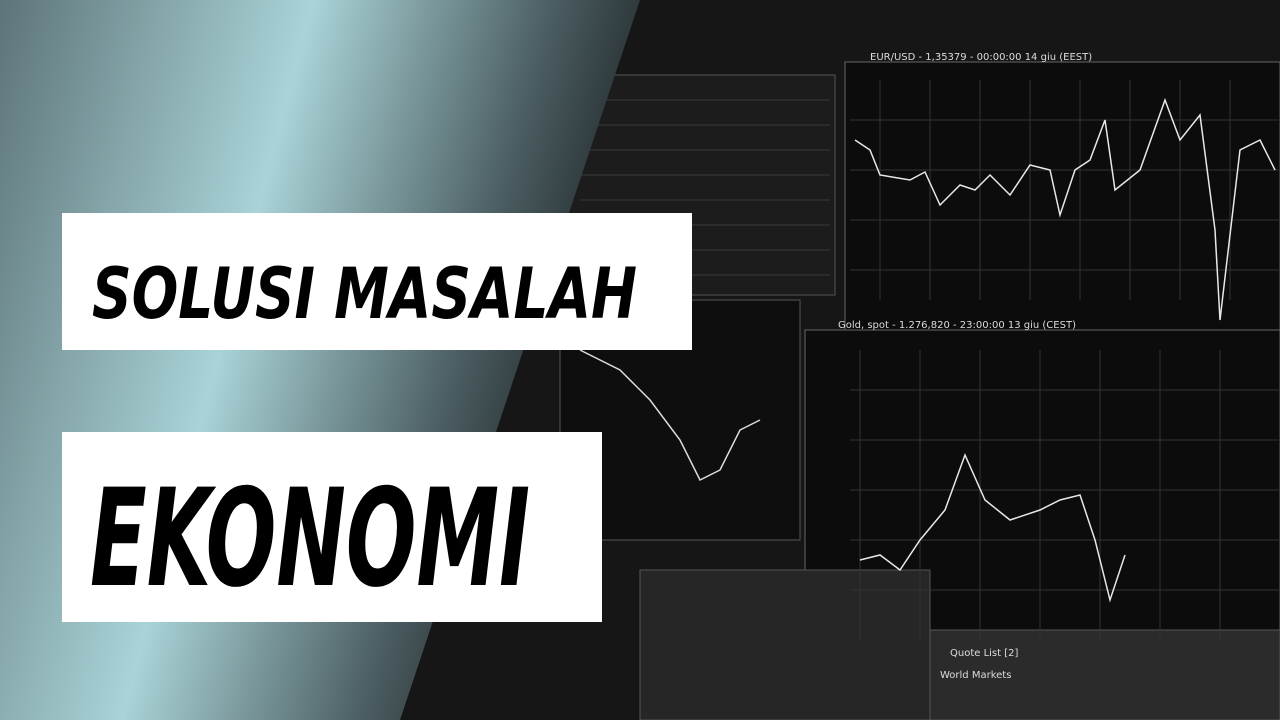 The width and height of the screenshot is (1280, 720). What do you see at coordinates (984, 653) in the screenshot?
I see `panel-title: Quote List [2]` at bounding box center [984, 653].